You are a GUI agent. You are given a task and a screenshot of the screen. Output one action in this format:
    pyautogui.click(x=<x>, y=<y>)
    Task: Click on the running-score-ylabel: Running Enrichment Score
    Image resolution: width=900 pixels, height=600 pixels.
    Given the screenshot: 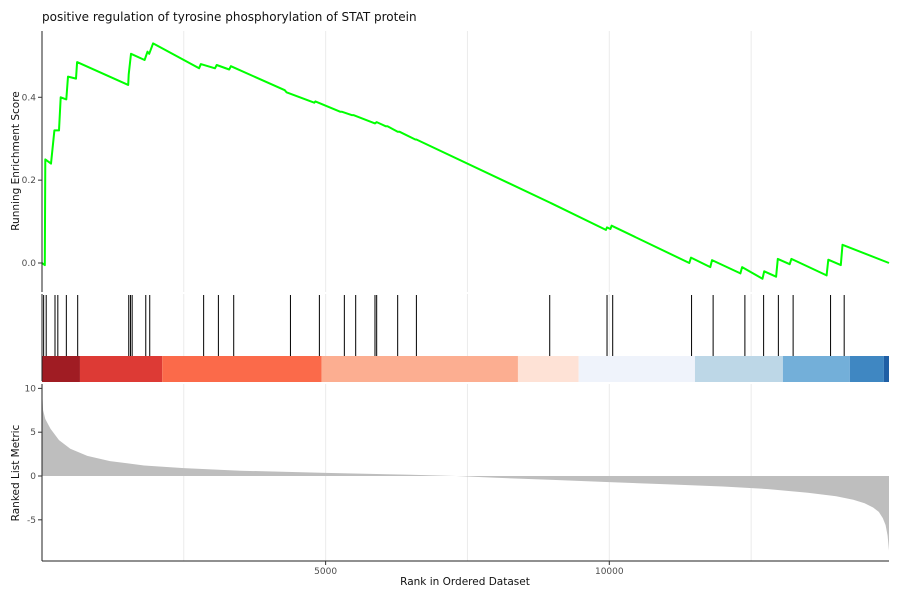 What is the action you would take?
    pyautogui.click(x=16, y=161)
    